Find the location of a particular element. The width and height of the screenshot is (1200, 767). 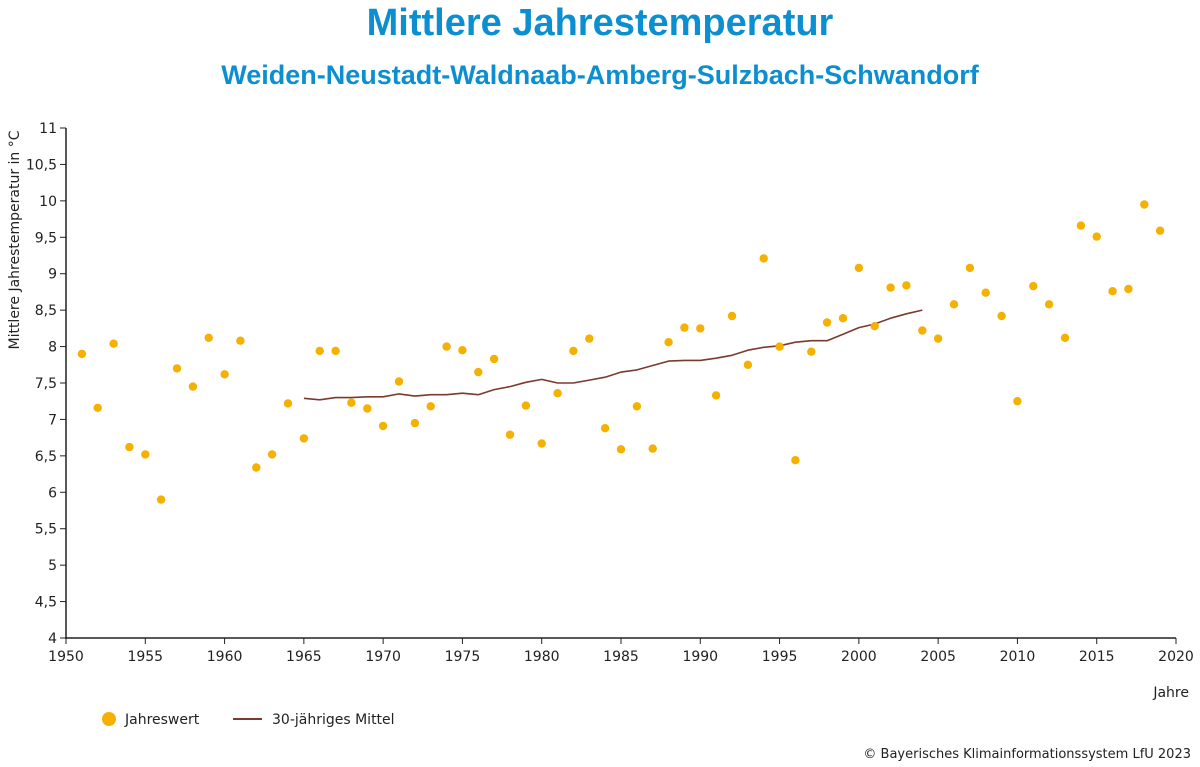

y-tick-label: 5 is located at coordinates (52, 566).